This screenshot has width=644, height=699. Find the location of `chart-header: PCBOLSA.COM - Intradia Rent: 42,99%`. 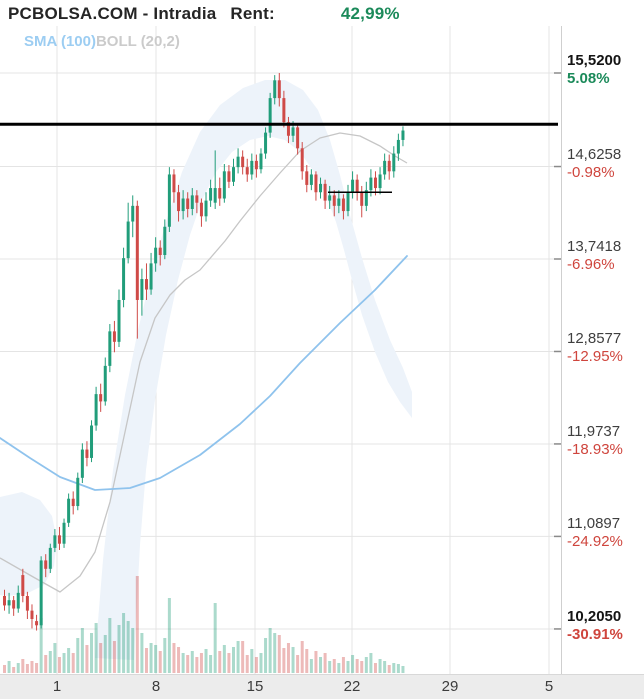

chart-header: PCBOLSA.COM - Intradia Rent: 42,99% is located at coordinates (288, 14).